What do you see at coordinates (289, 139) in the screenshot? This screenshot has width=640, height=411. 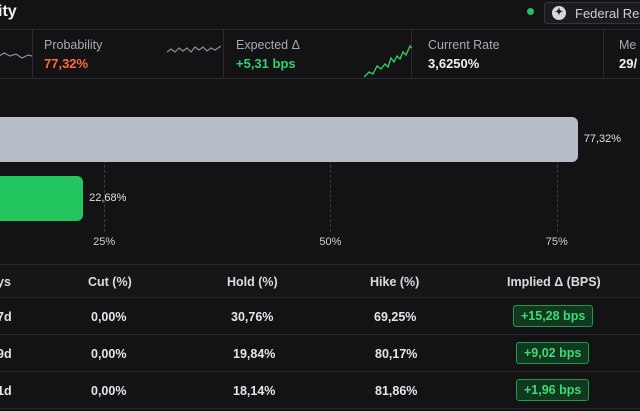 I see `bar-hold` at bounding box center [289, 139].